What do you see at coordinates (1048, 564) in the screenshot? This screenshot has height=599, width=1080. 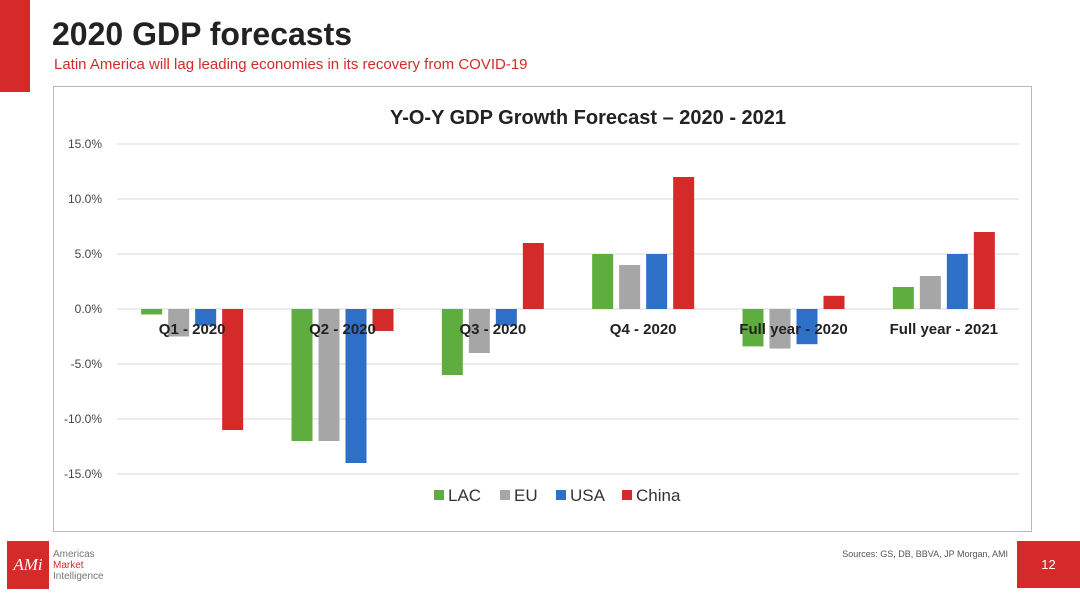 I see `page-number: 12` at bounding box center [1048, 564].